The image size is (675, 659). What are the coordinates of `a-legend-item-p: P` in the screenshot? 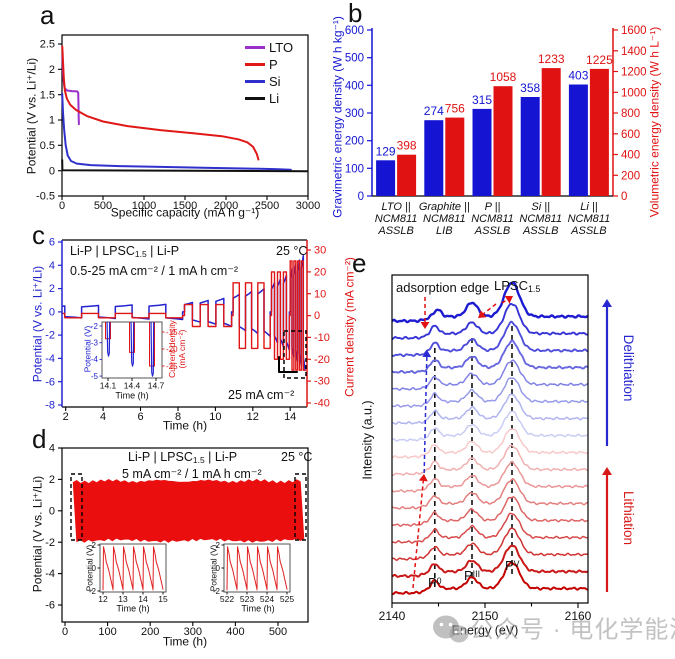 It's located at (269, 64).